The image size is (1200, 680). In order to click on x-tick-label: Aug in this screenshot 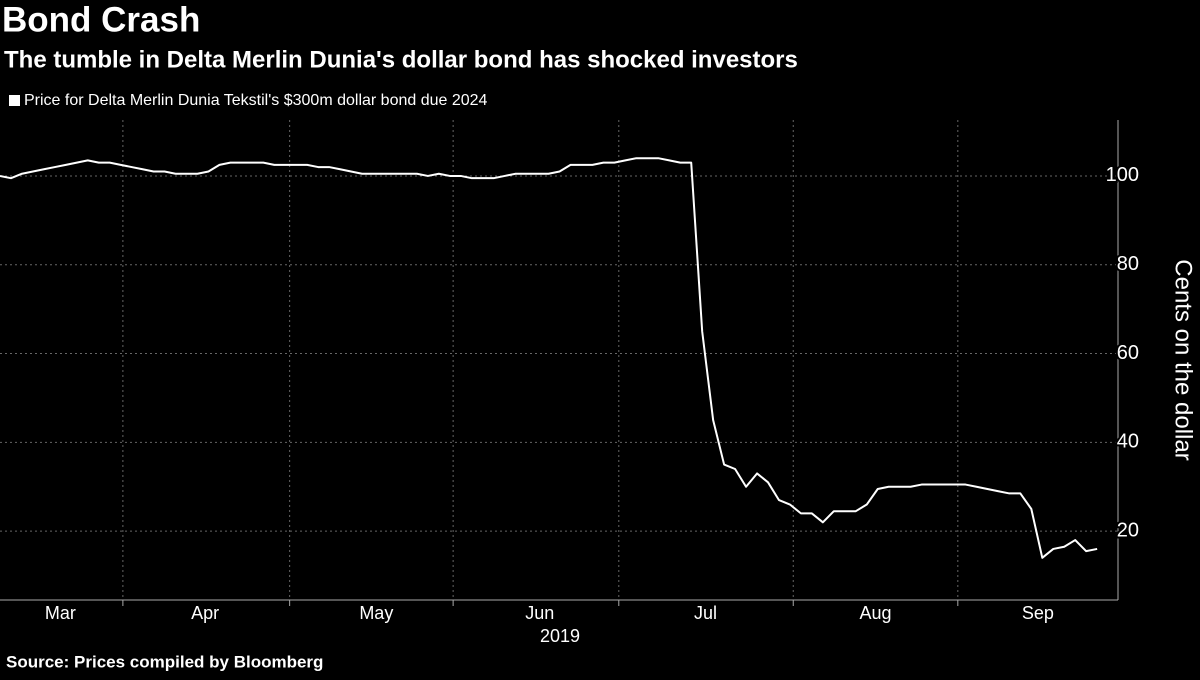, I will do `click(876, 613)`.